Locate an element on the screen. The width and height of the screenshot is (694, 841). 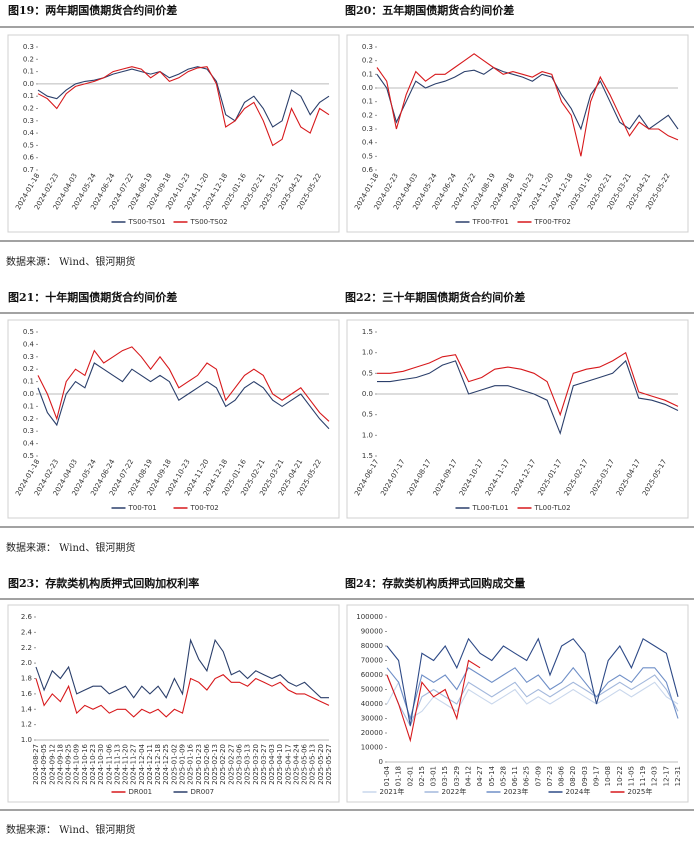
x-tick-label: 11-05 is located at coordinates (631, 776).